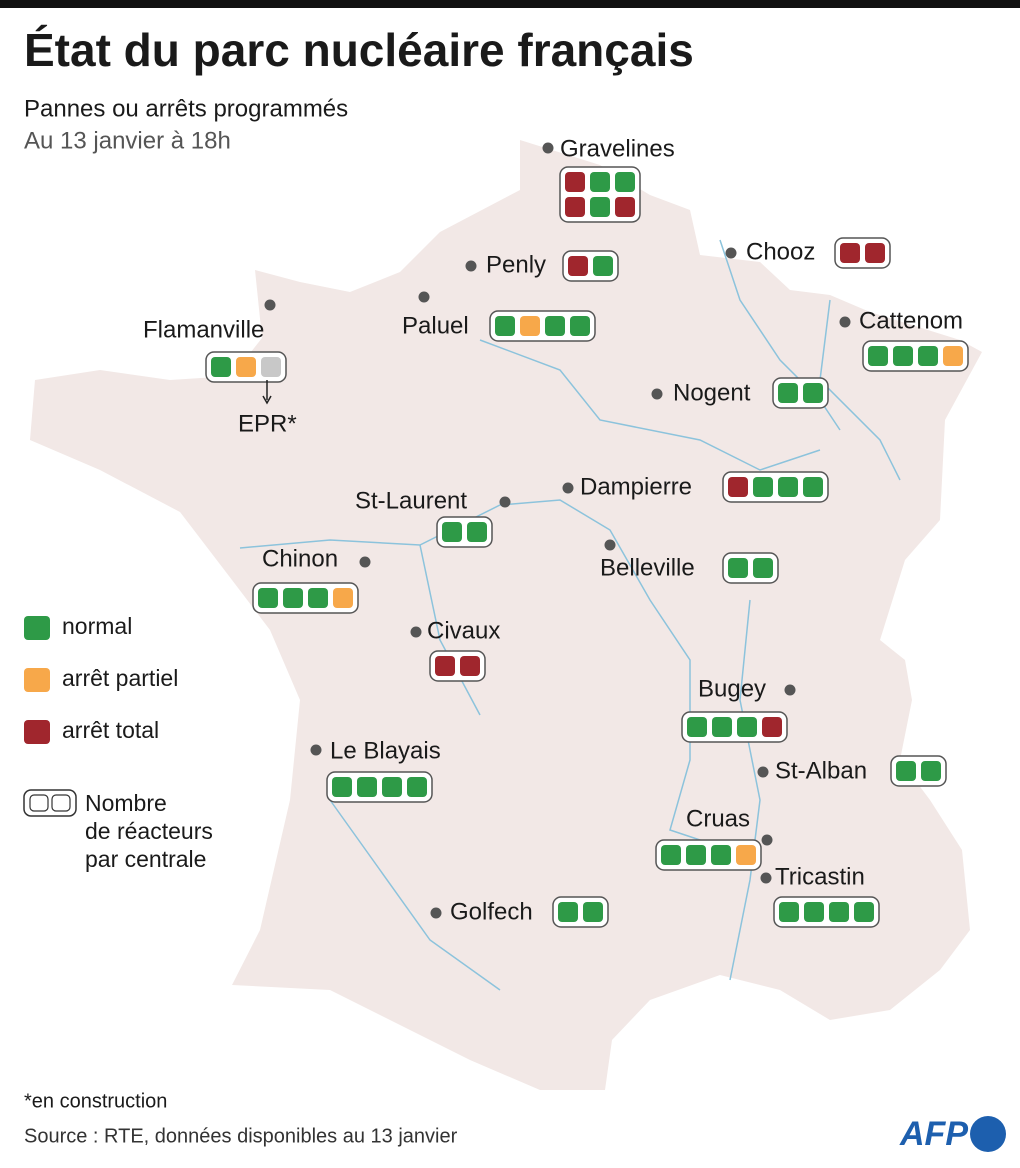 The height and width of the screenshot is (1168, 1020). I want to click on plant: Paluel, so click(499, 316).